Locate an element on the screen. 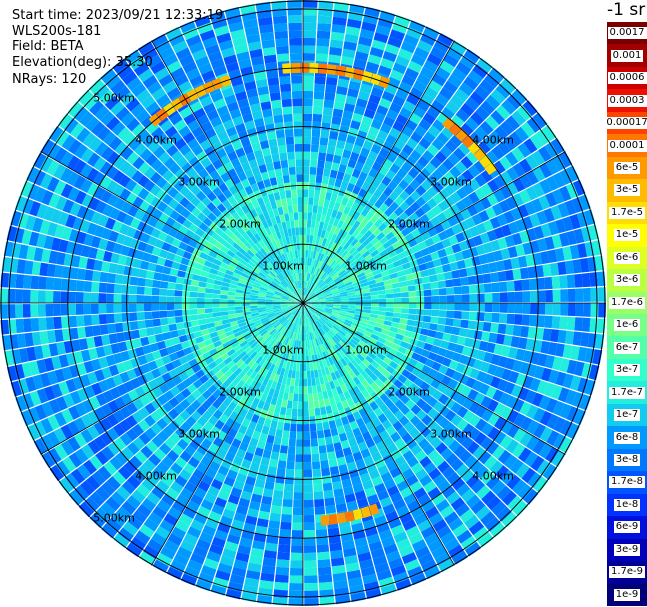  high-backscatter-cell is located at coordinates (474, 148).